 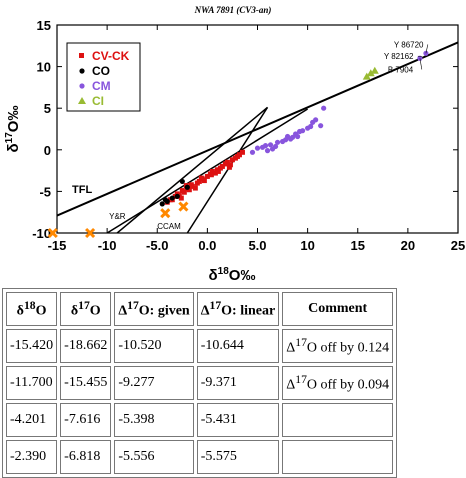 I want to click on ref-line-ccam, so click(x=192, y=169).